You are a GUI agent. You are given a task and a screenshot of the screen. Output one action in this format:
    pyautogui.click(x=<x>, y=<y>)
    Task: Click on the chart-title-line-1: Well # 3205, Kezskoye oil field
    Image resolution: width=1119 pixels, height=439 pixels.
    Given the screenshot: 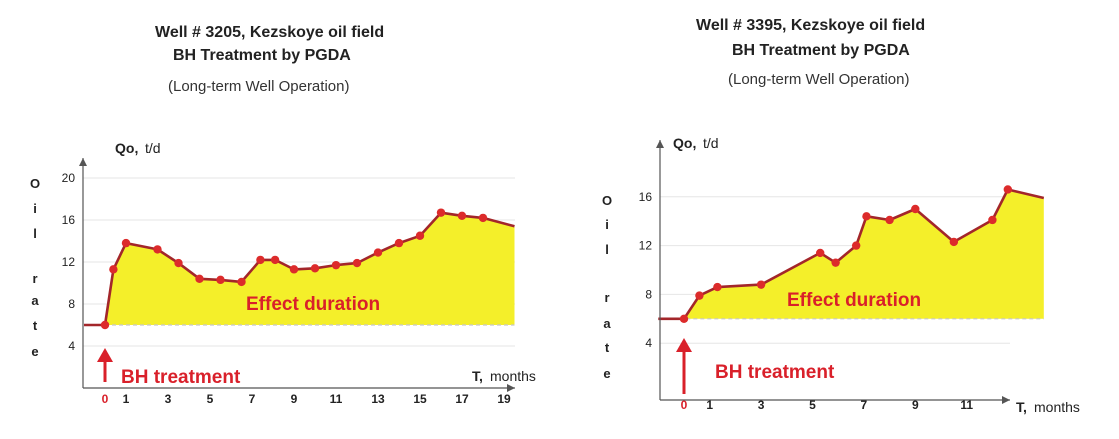 What is the action you would take?
    pyautogui.click(x=270, y=32)
    